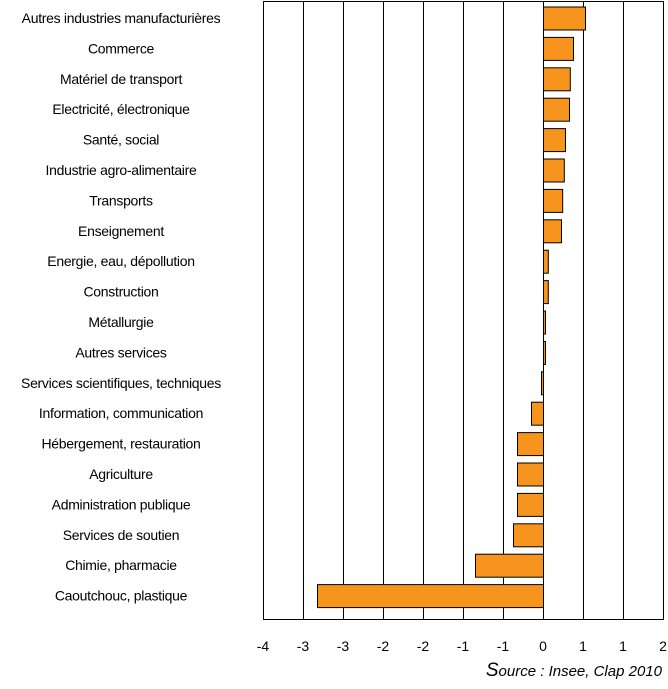 This screenshot has width=668, height=689. Describe the element at coordinates (580, 671) in the screenshot. I see `source-text: ource : Insee, Clap 2010` at that location.